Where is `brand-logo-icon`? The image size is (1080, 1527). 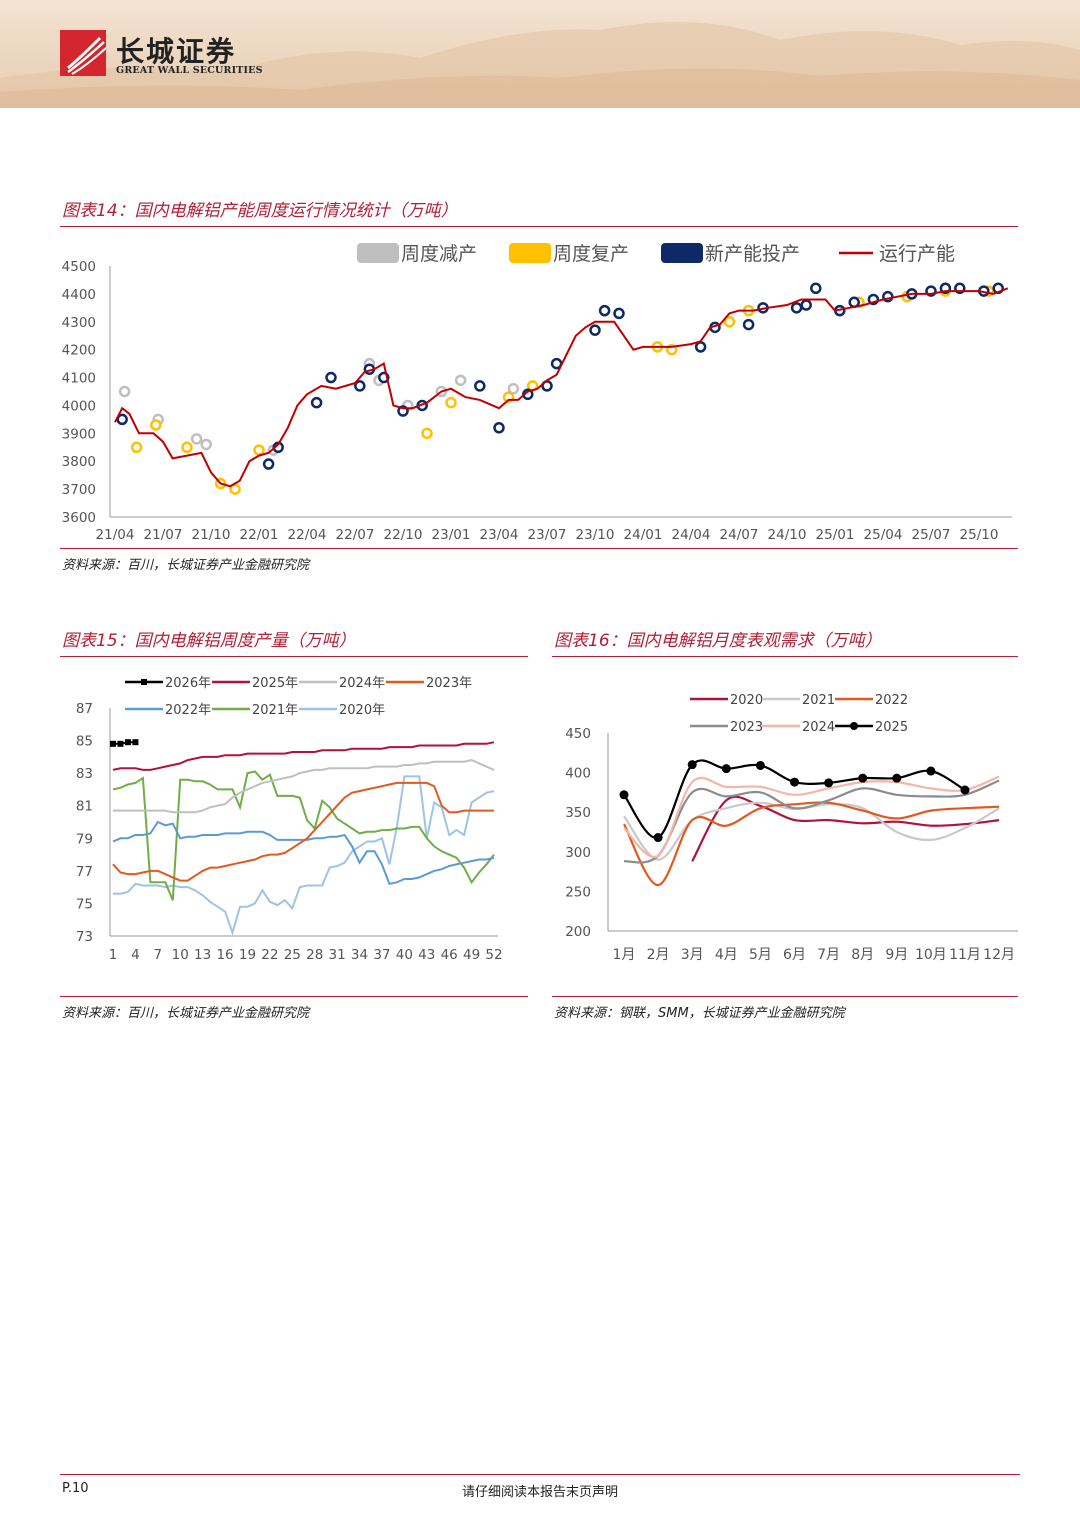
brand-logo-icon is located at coordinates (83, 53).